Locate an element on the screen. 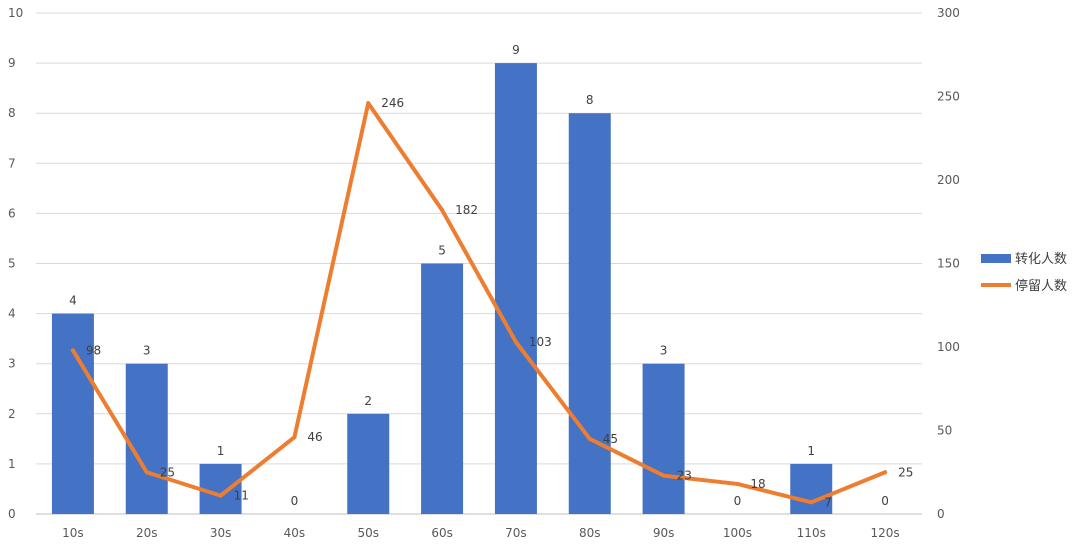 The image size is (1080, 546). bar-data-label: 2 is located at coordinates (368, 401).